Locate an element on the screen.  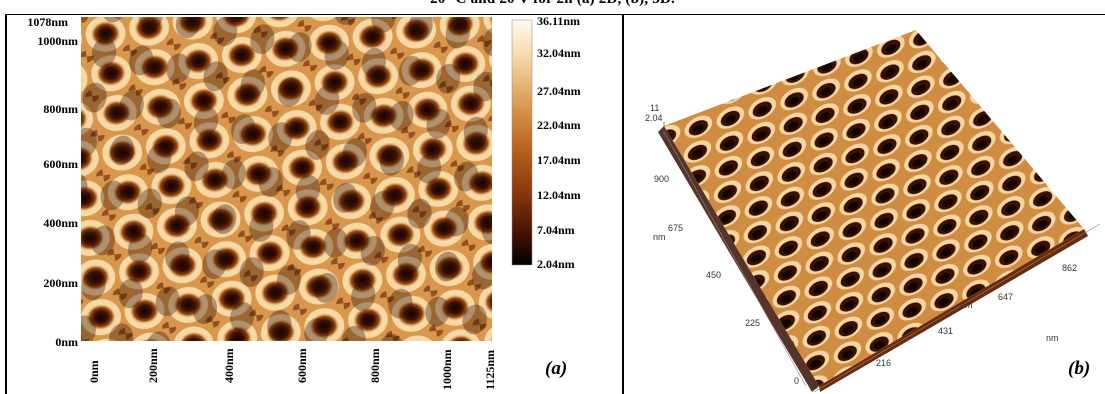
colorbar-tick-label: 7.04nm is located at coordinates (556, 230).